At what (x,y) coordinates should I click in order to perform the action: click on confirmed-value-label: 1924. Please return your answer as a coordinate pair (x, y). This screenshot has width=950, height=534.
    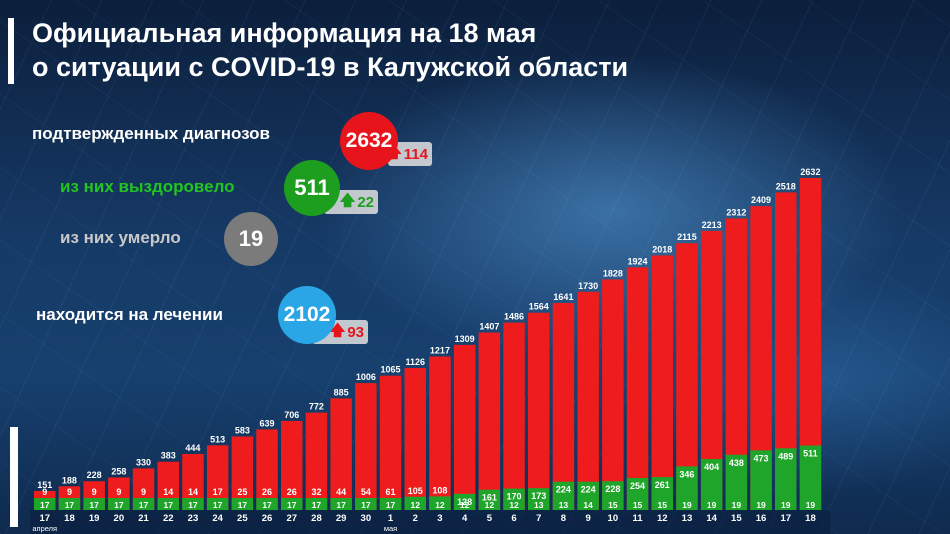
    Looking at the image, I should click on (638, 261).